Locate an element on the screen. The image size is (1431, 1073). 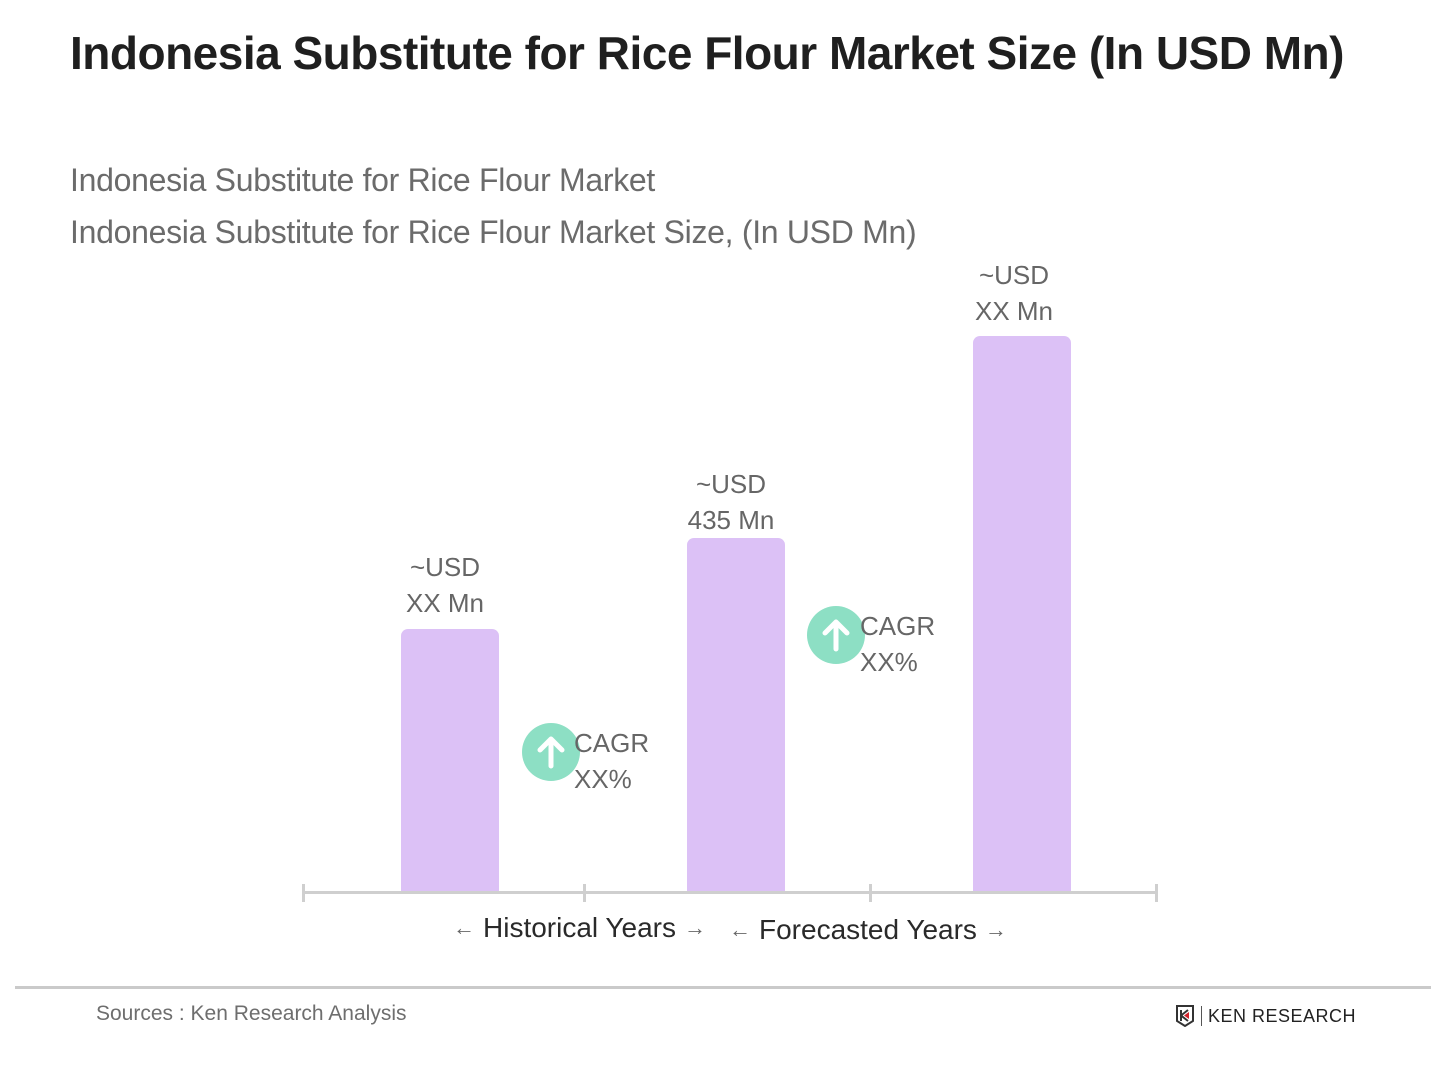
period-label-forecasted: ← Forecasted Years → is located at coordinates (868, 930).